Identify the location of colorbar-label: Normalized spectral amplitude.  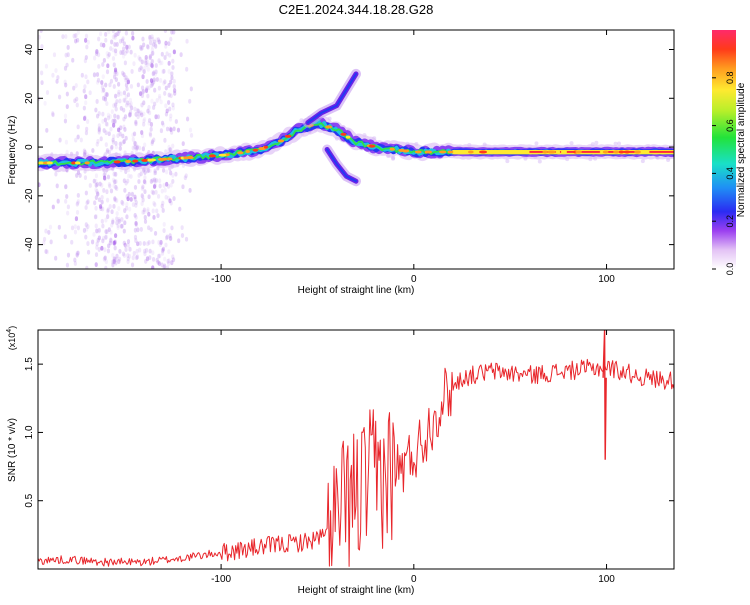
(741, 149).